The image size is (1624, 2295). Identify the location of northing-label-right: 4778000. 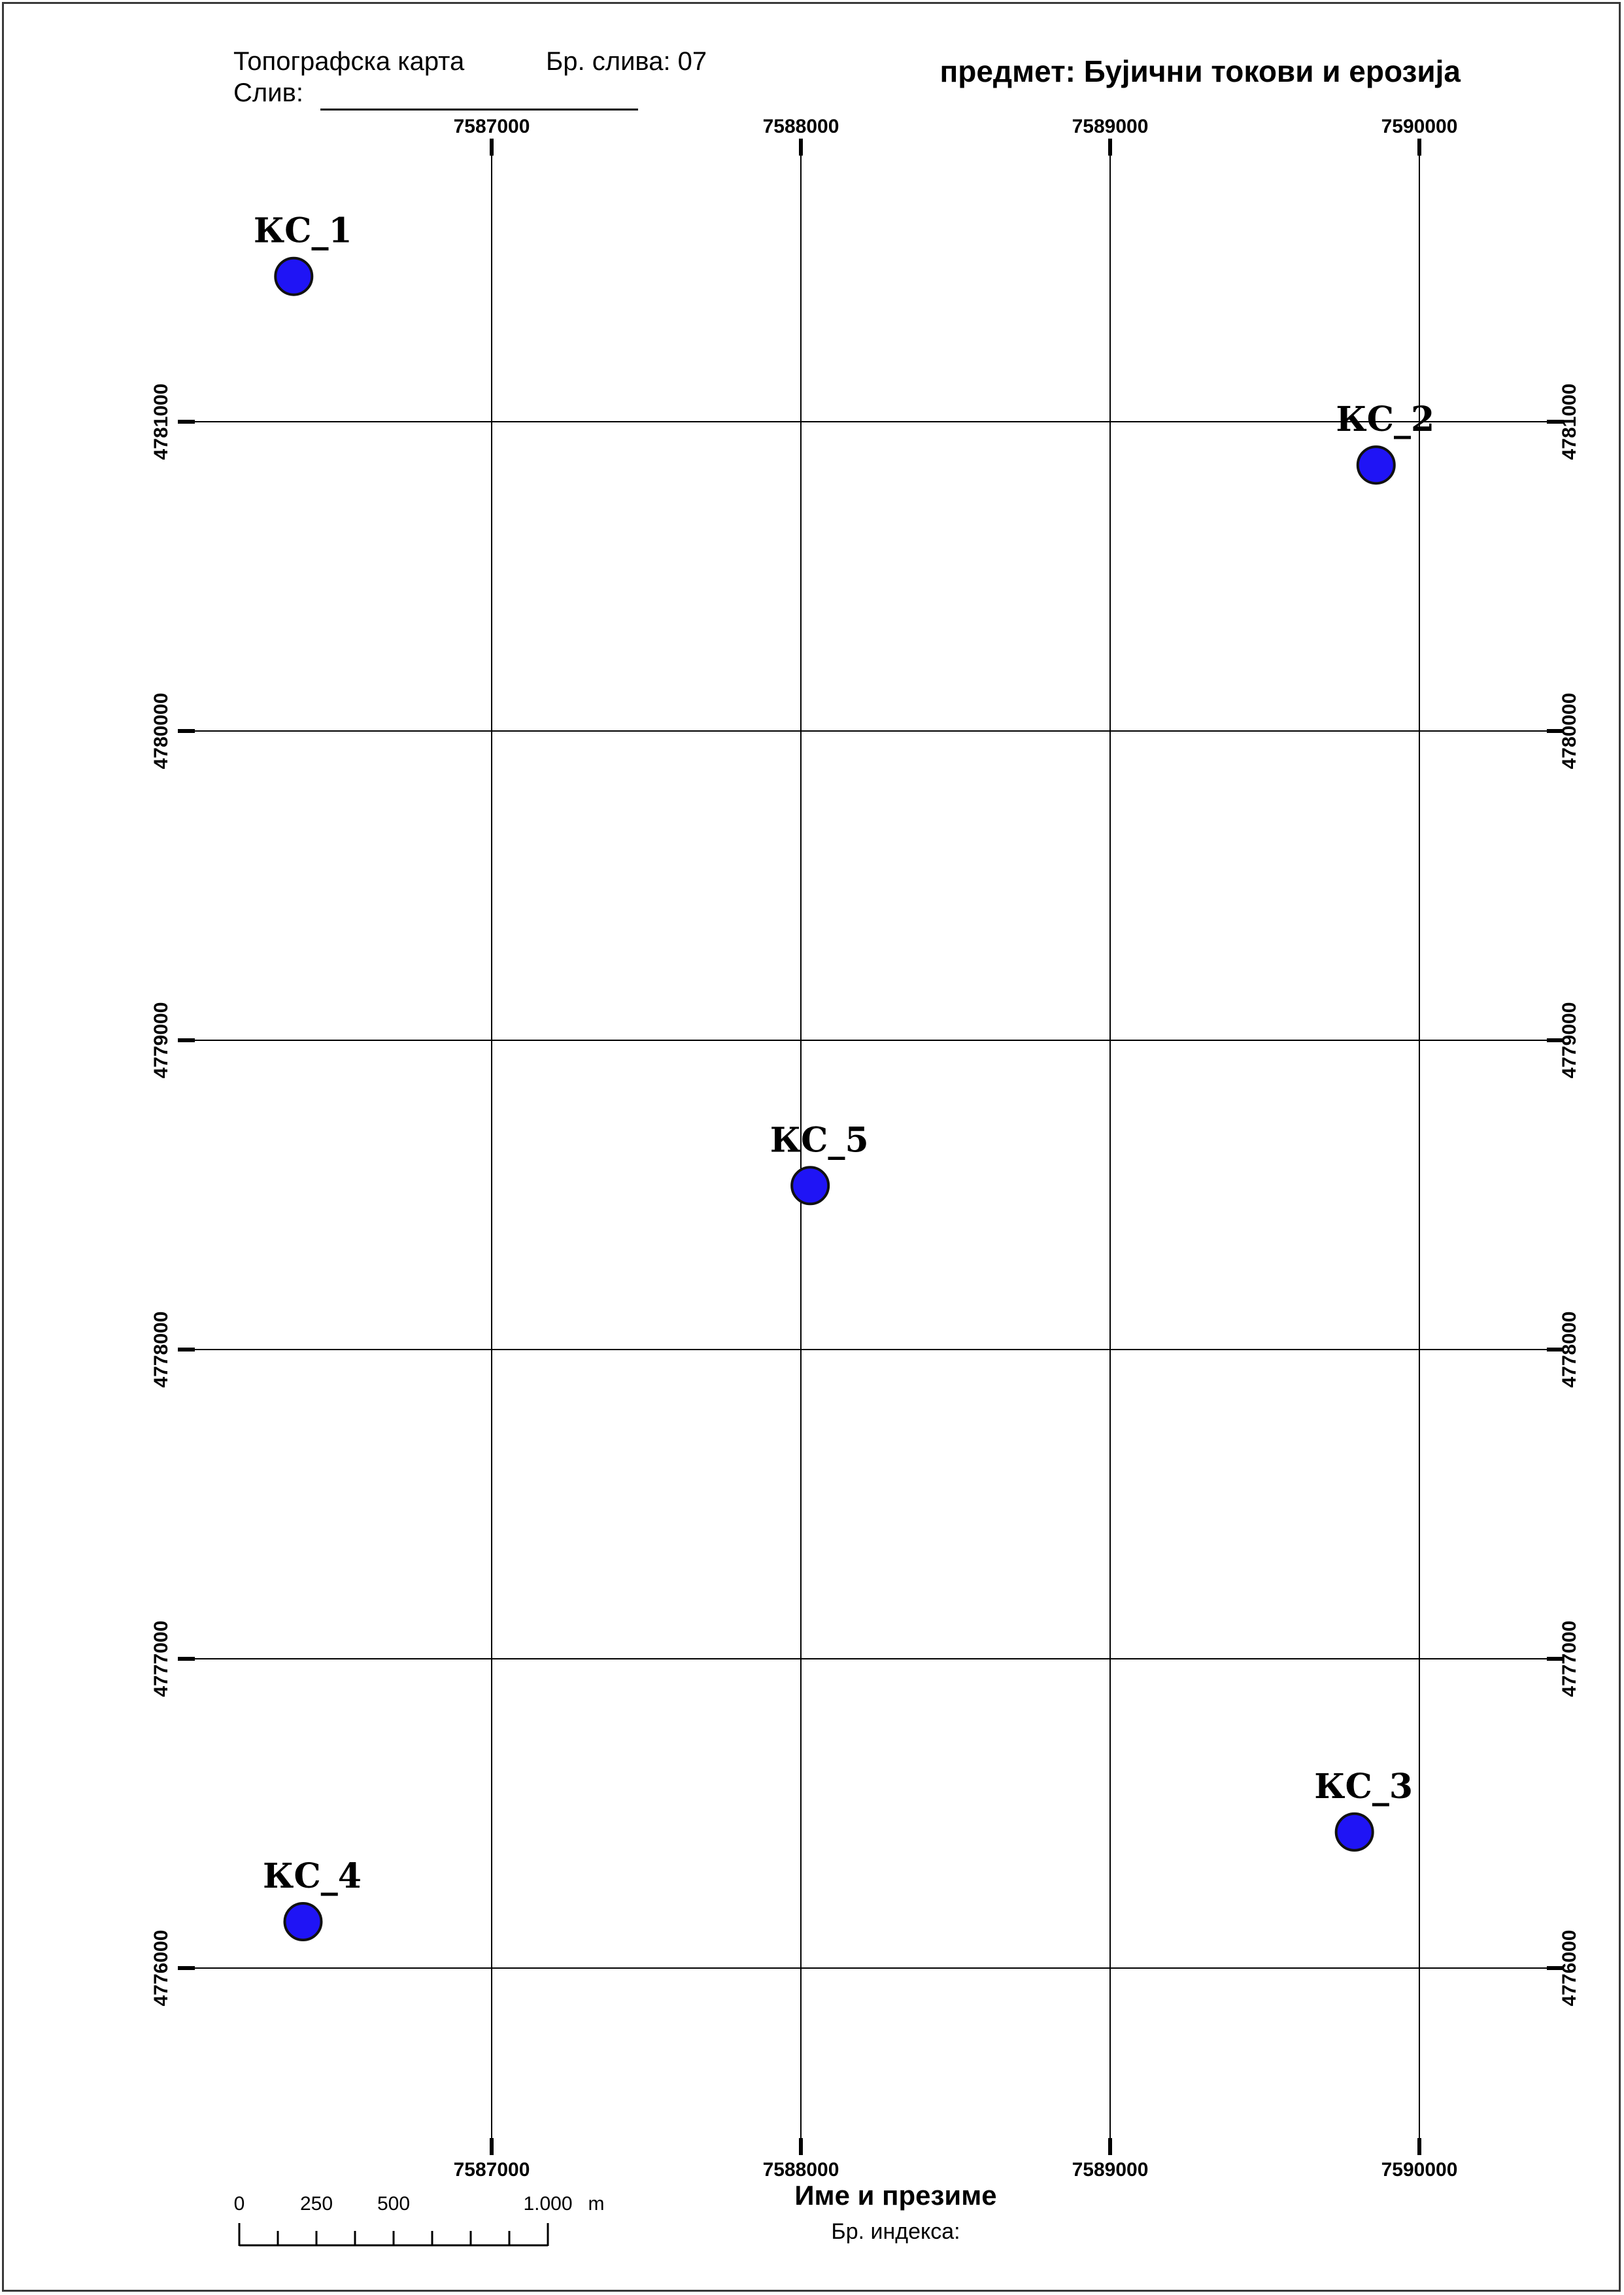
(1569, 1350).